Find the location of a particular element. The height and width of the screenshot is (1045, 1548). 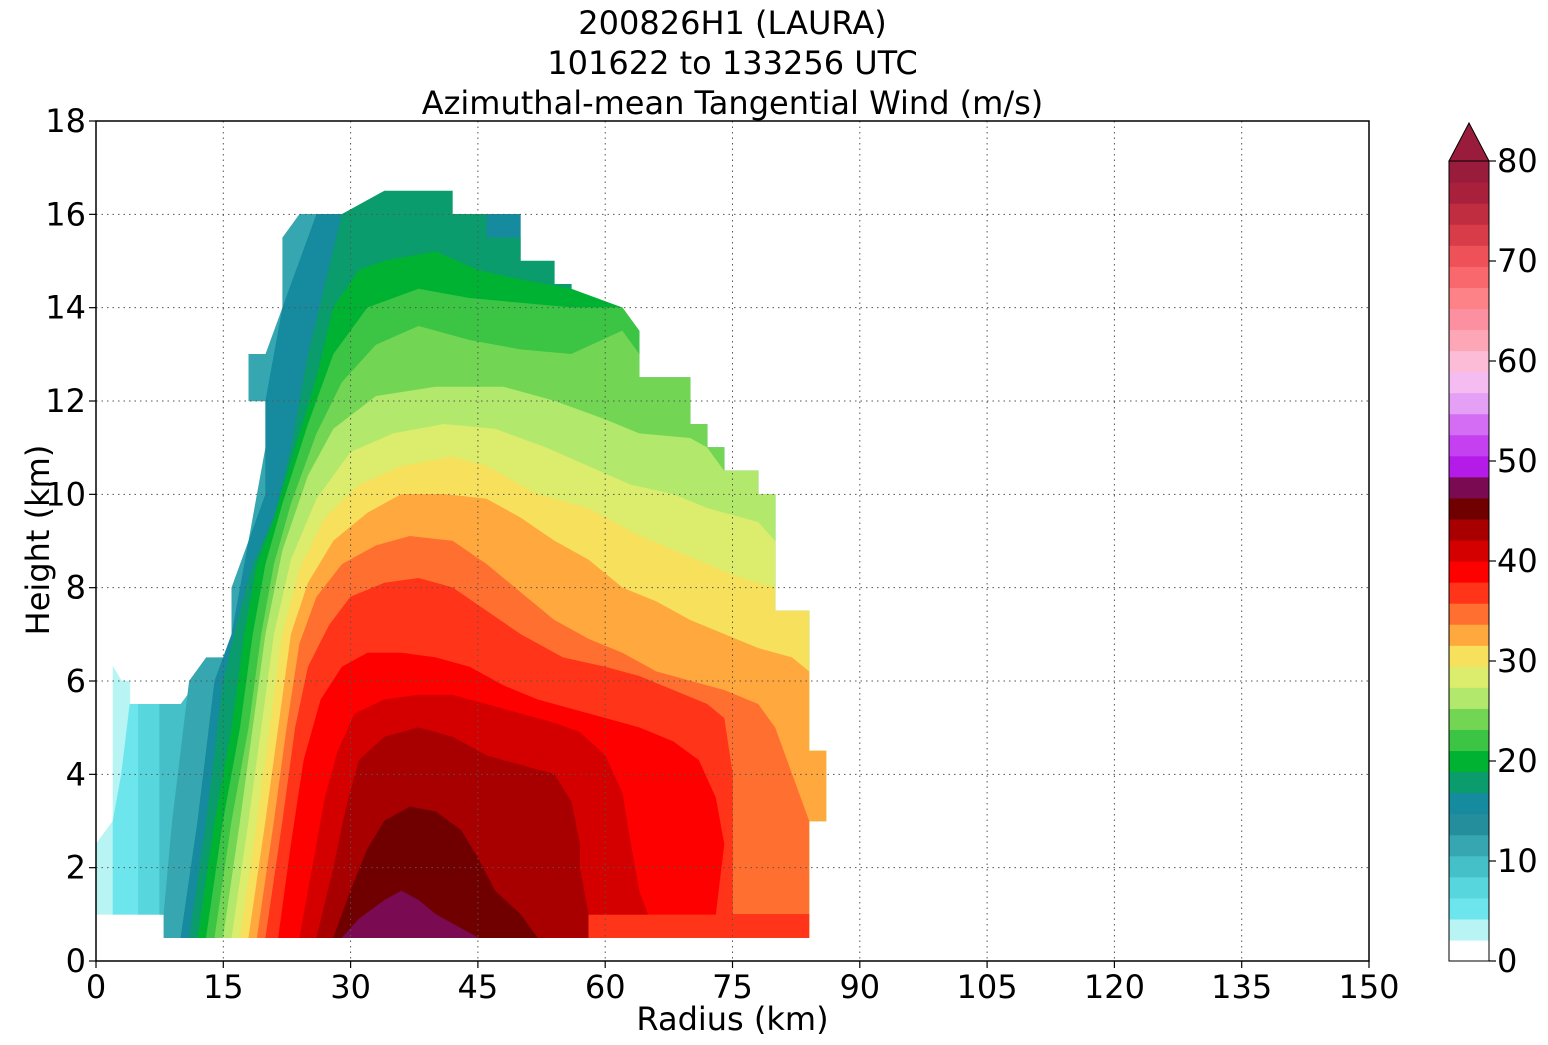

y-tick-label-5: 10 is located at coordinates (65, 494).